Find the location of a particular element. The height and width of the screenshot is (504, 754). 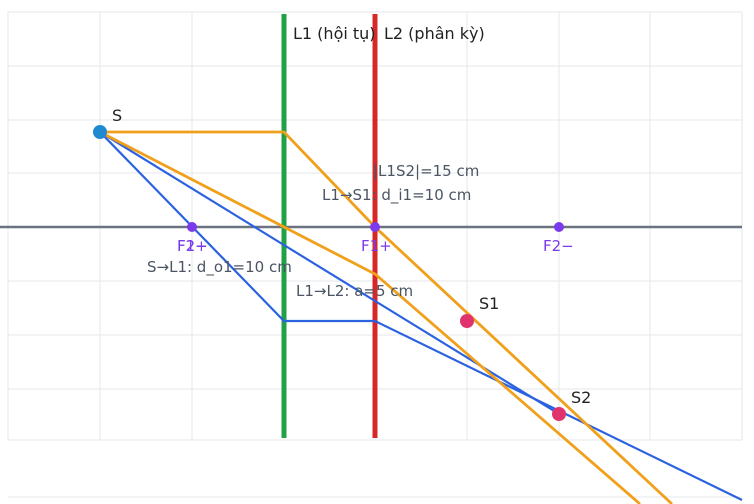

f1-minus-label: F1− is located at coordinates (192, 246).